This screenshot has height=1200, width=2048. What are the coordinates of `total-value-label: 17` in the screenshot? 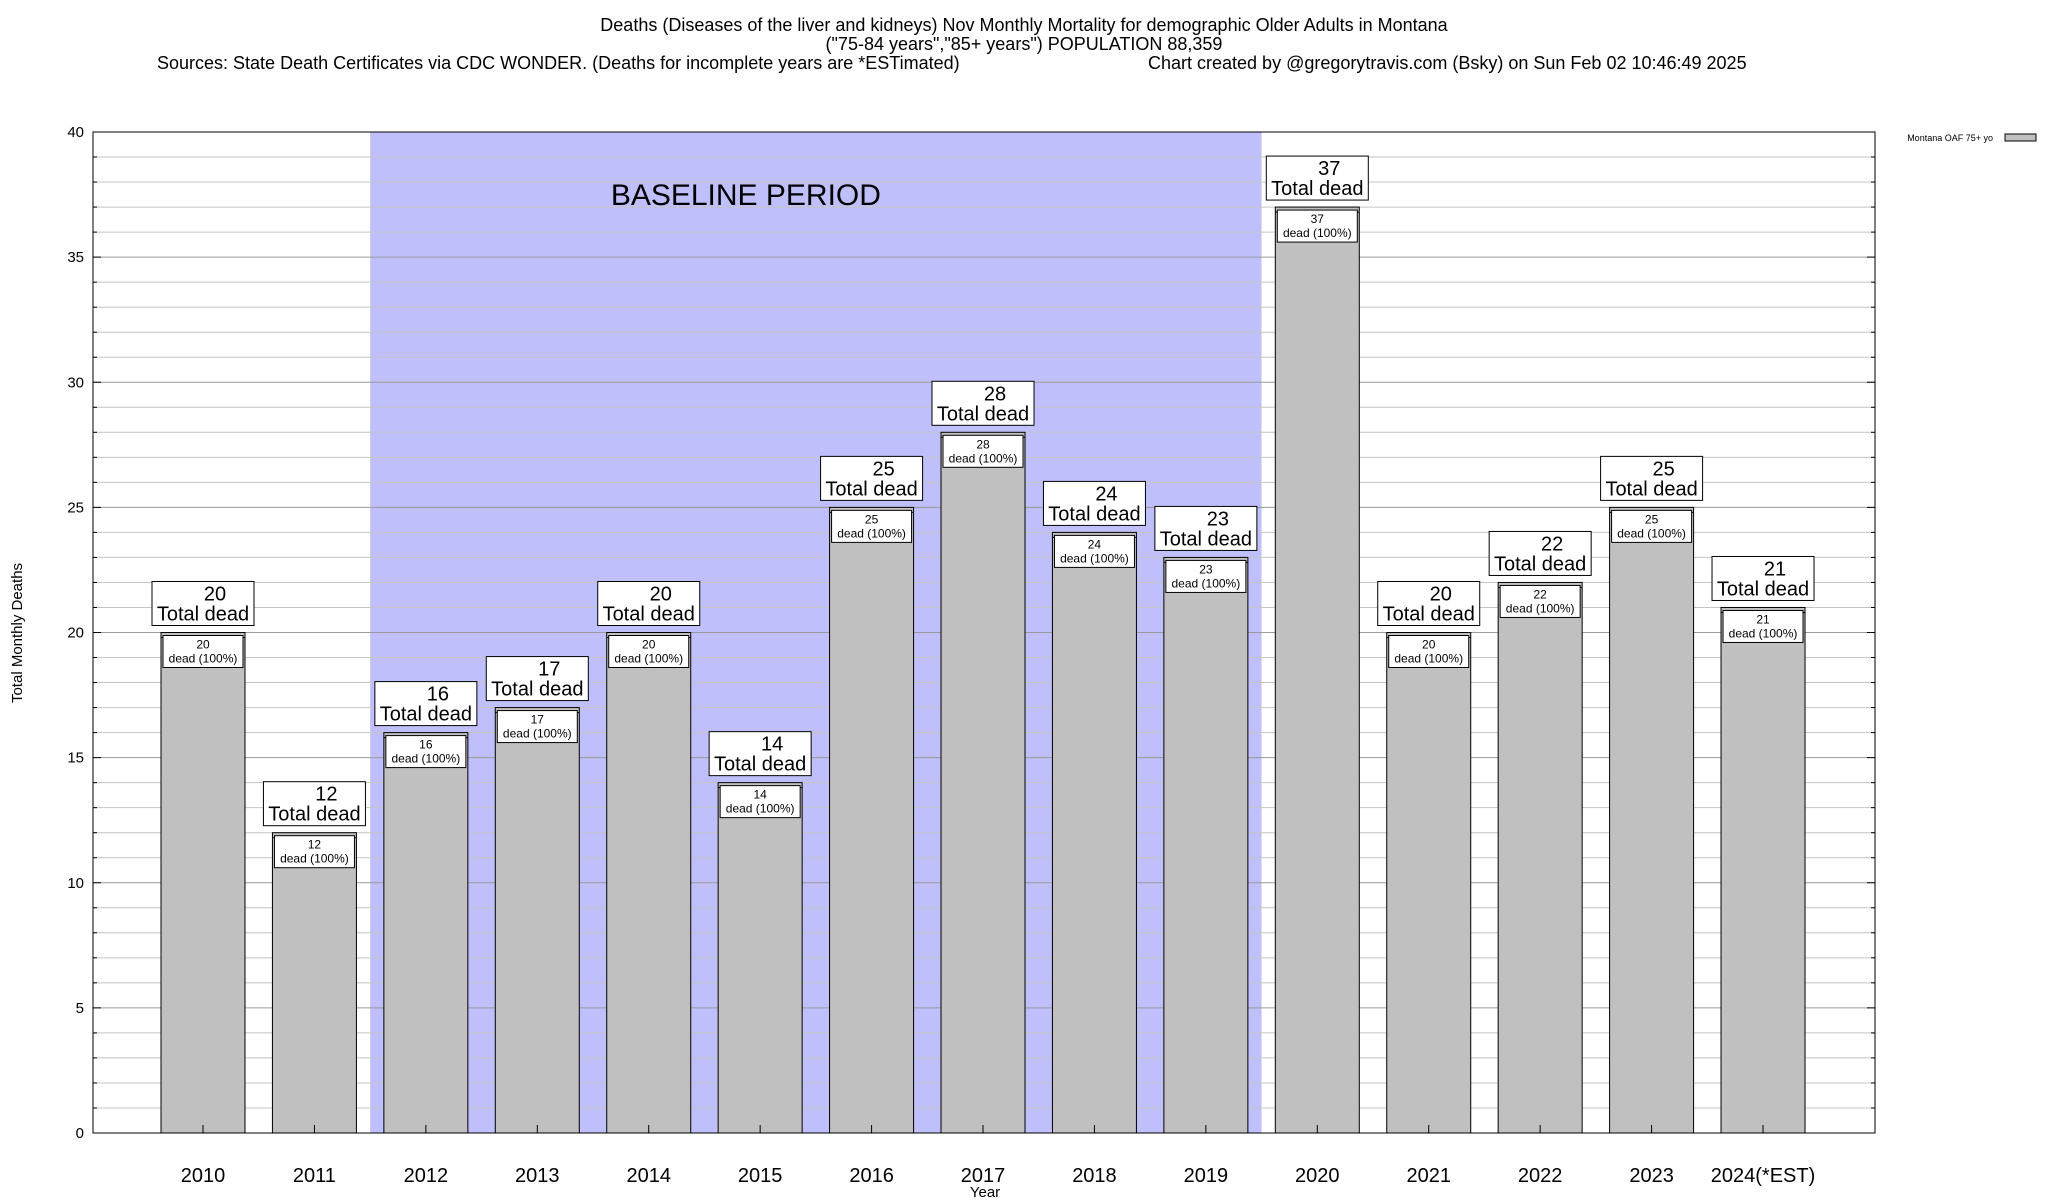 It's located at (549, 670).